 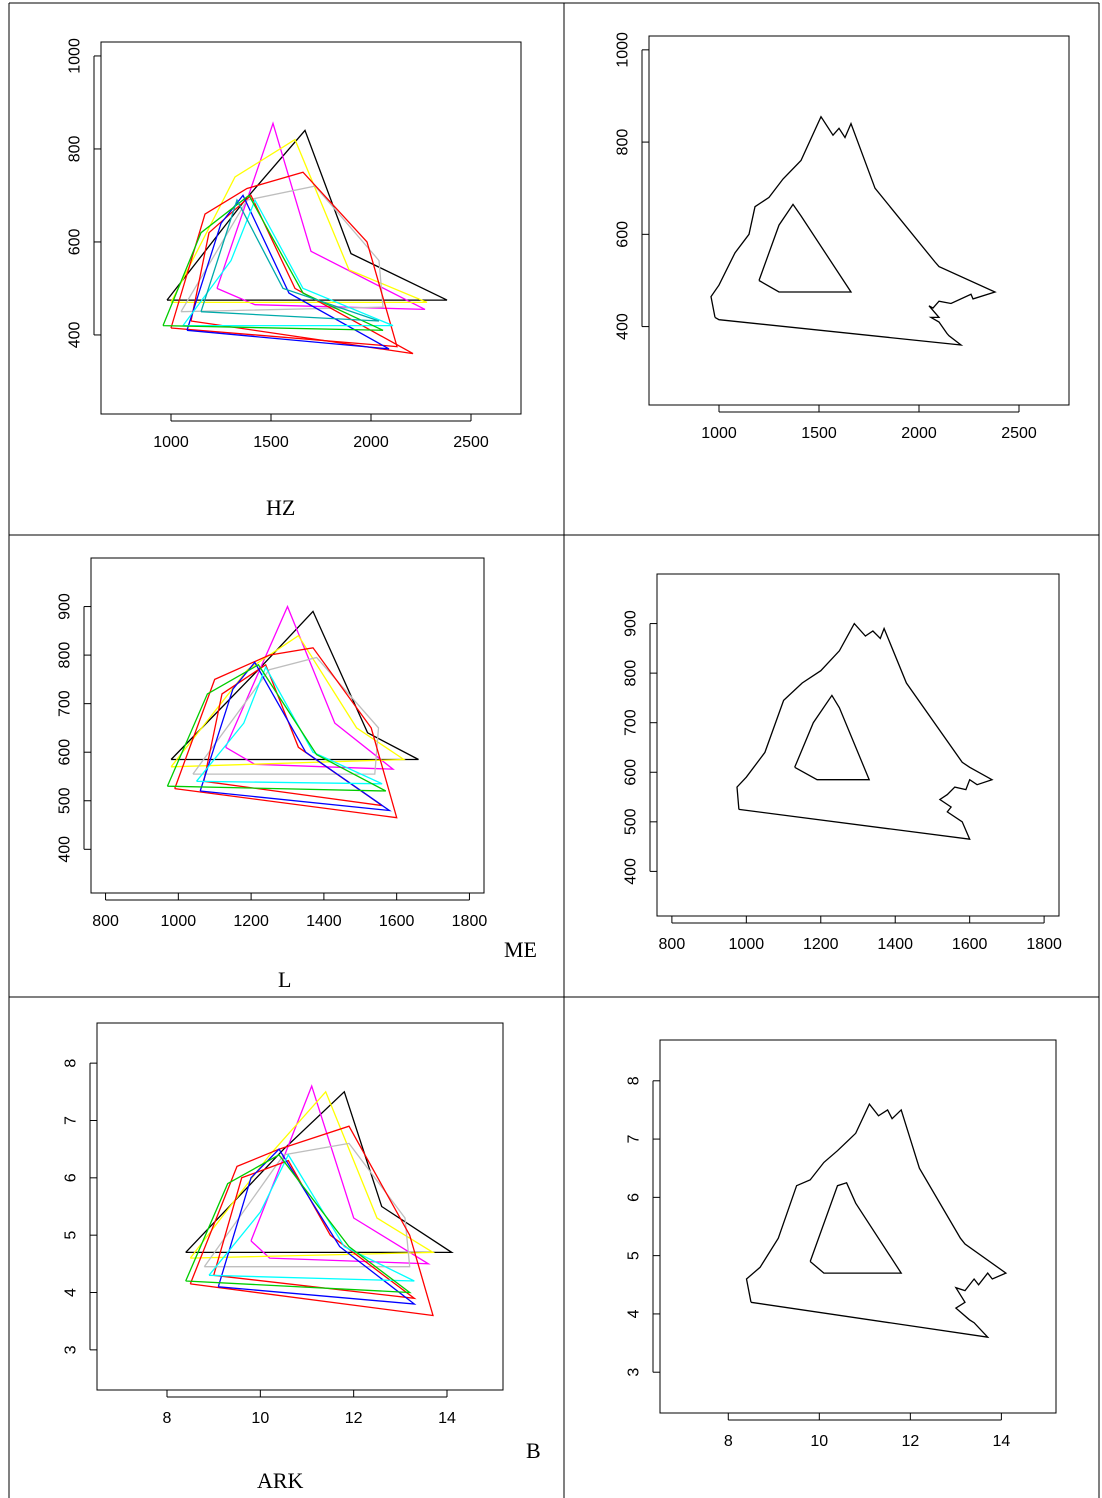 What do you see at coordinates (71, 1063) in the screenshot?
I see `y-tick-label: 8` at bounding box center [71, 1063].